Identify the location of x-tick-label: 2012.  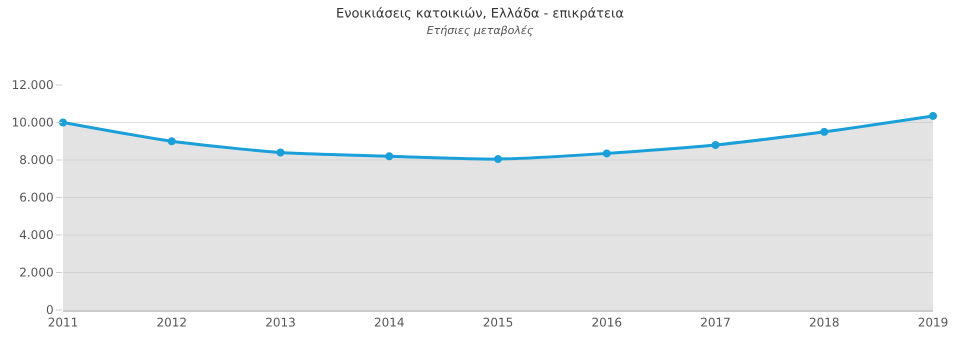
(172, 322).